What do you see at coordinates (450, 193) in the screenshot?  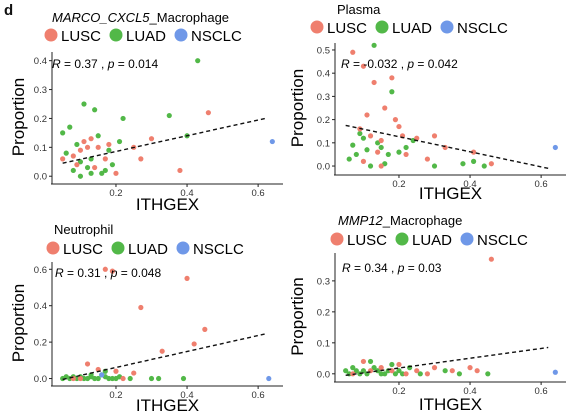 I see `x-axis-title: ITHGEX` at bounding box center [450, 193].